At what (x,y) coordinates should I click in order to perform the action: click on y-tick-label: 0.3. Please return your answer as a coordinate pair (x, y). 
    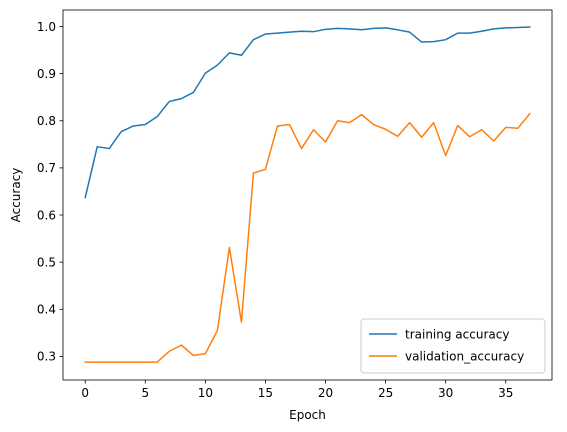
    Looking at the image, I should click on (46, 357).